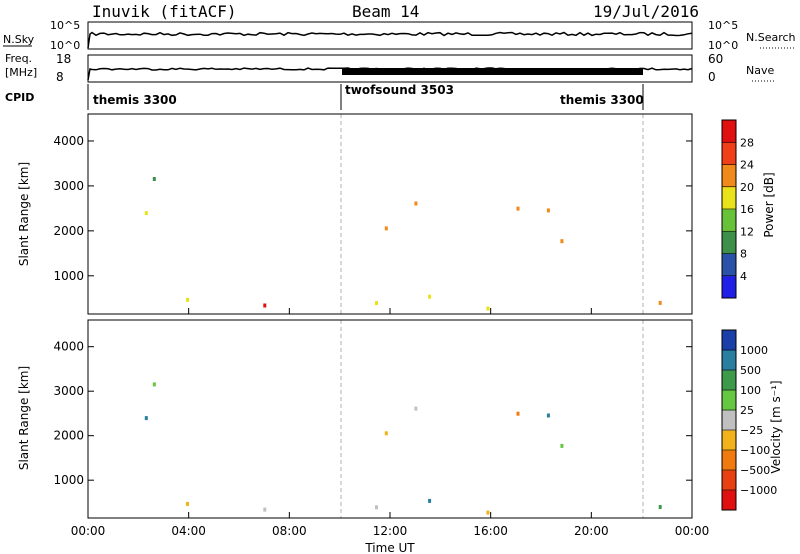 This screenshot has width=800, height=554. What do you see at coordinates (399, 90) in the screenshot?
I see `cpid-mode-2: twofsound 3503` at bounding box center [399, 90].